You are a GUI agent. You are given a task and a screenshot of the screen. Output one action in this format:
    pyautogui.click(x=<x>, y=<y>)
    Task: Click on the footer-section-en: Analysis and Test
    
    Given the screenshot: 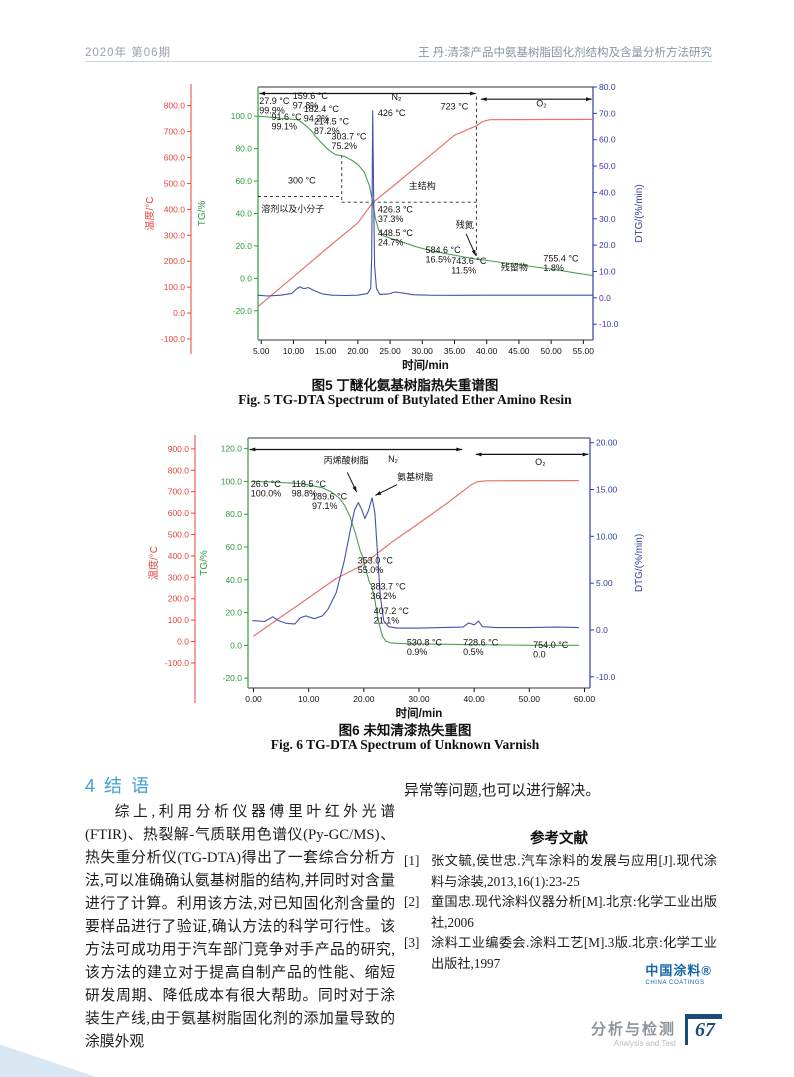 What is the action you would take?
    pyautogui.click(x=644, y=1043)
    